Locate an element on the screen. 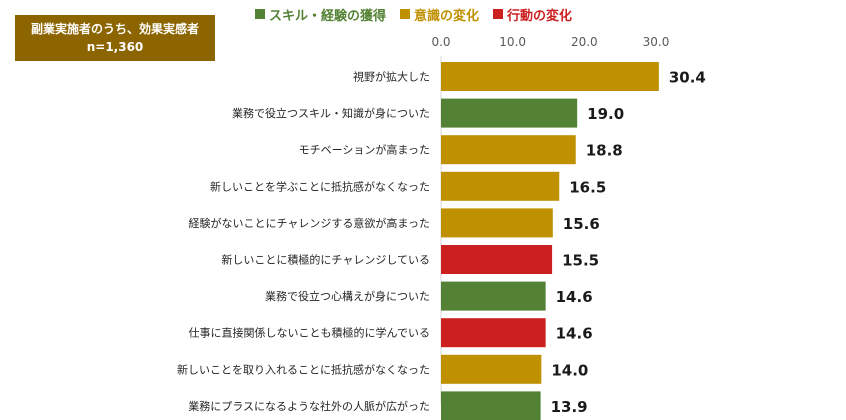 This screenshot has width=846, height=420. category-label: 業務にプラスになるような社外の人脈が広がった is located at coordinates (309, 406).